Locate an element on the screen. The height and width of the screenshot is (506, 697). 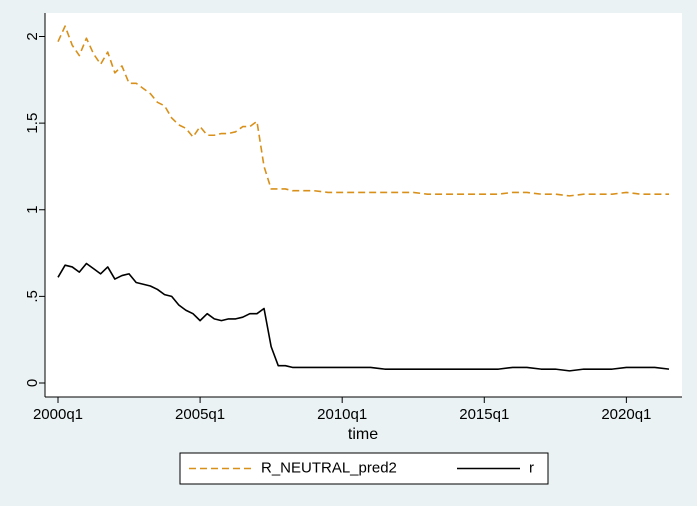
x-tick-label: 2020q1 is located at coordinates (626, 414).